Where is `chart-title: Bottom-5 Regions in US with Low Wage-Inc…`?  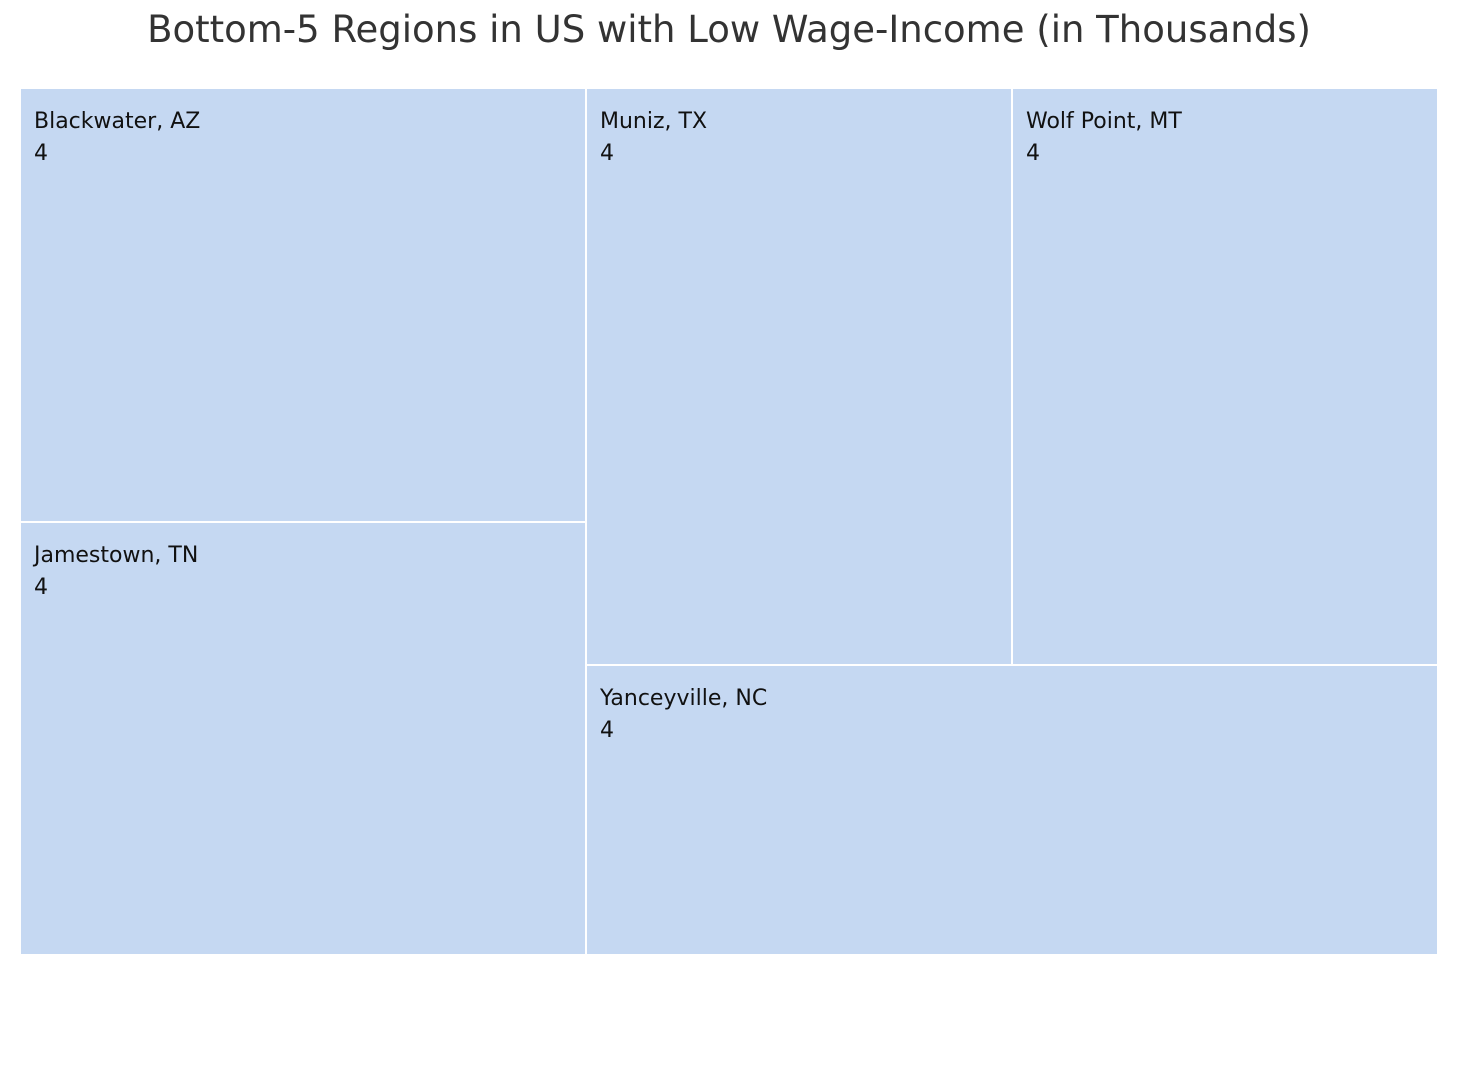
chart-title: Bottom-5 Regions in US with Low Wage-Inc… is located at coordinates (729, 29).